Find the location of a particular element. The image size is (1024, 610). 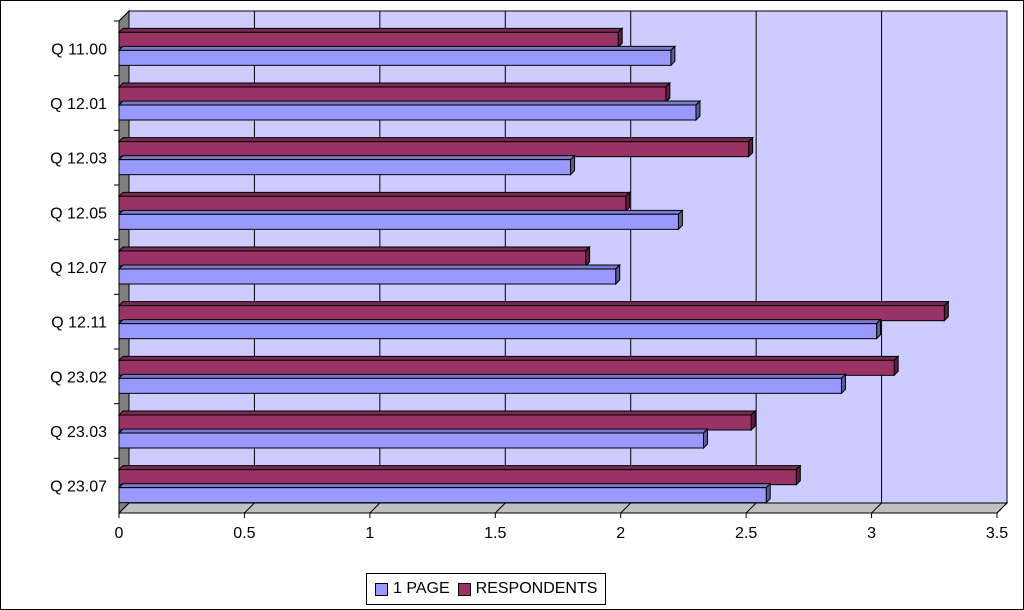

legend-item-1-page: 1 PAGE is located at coordinates (412, 589).